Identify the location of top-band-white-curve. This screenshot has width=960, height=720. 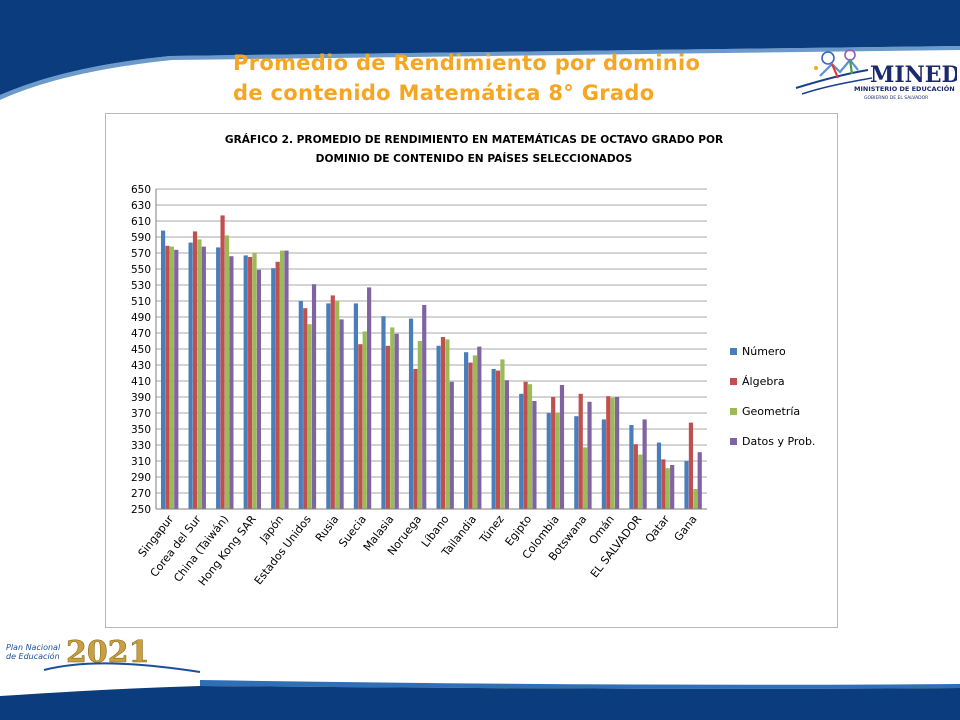
(480, 79).